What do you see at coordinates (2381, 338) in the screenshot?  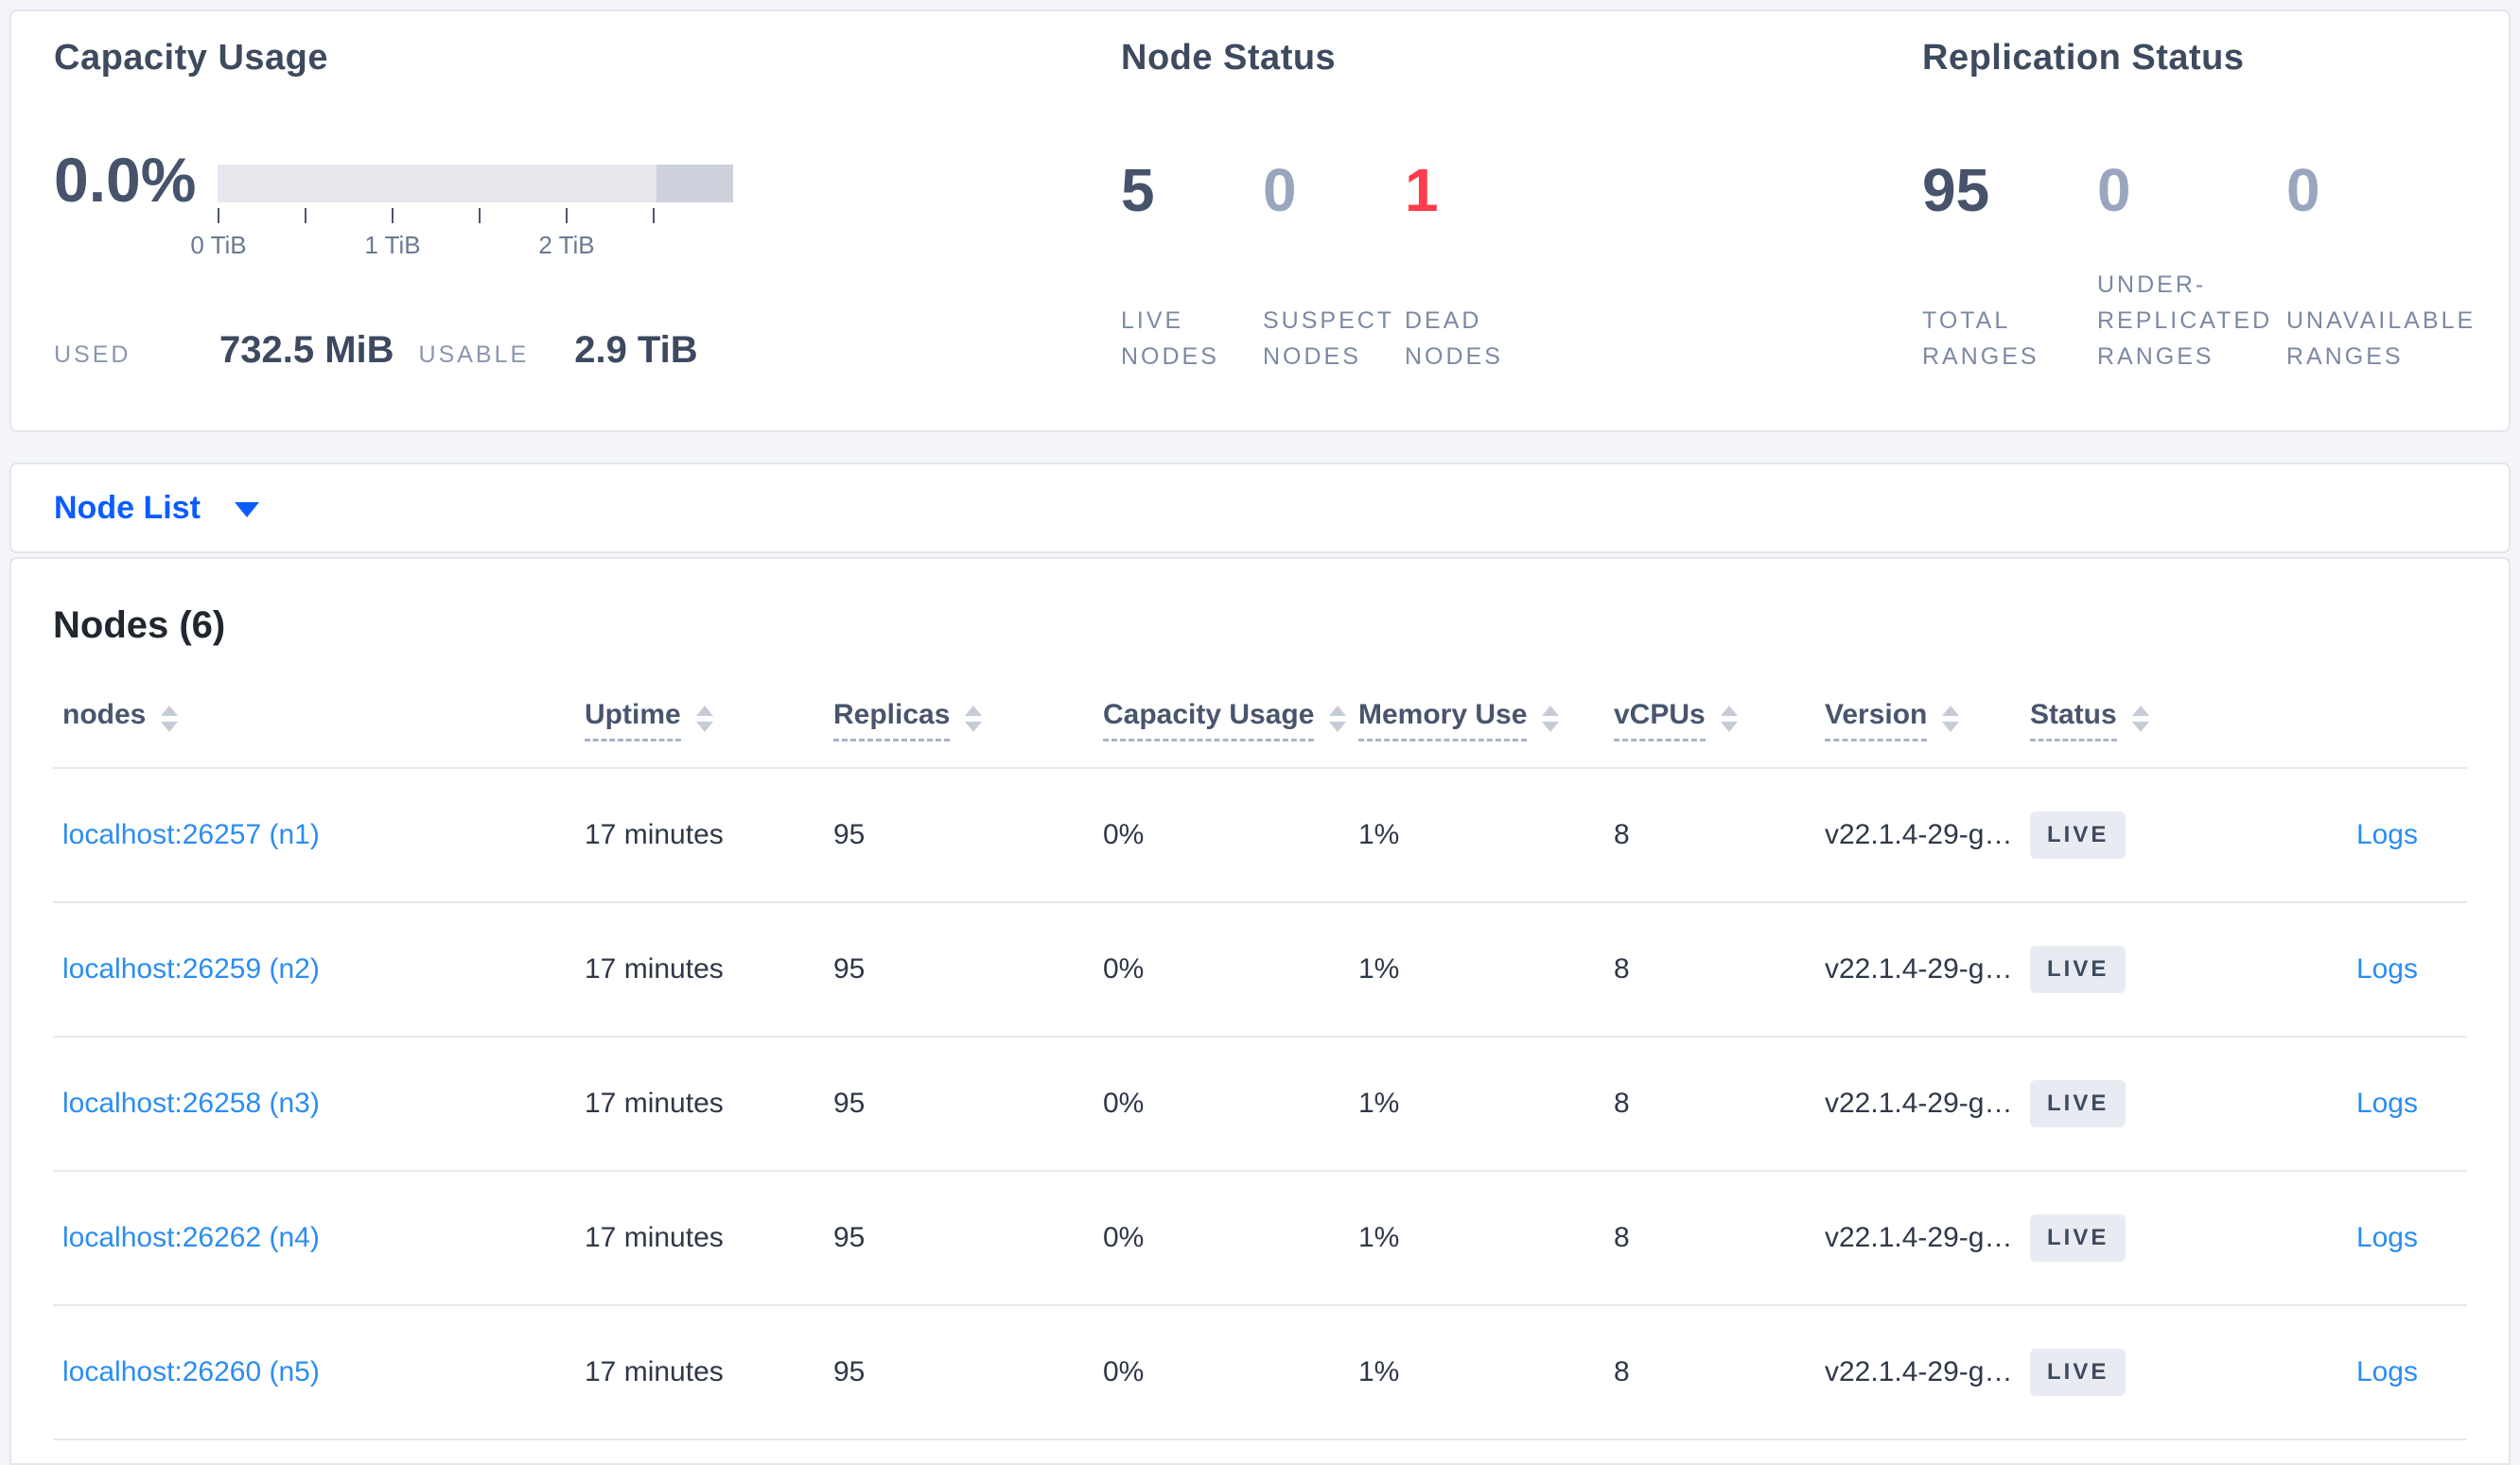 I see `unavailable-ranges-label: UNAVAILABLE RANGES` at bounding box center [2381, 338].